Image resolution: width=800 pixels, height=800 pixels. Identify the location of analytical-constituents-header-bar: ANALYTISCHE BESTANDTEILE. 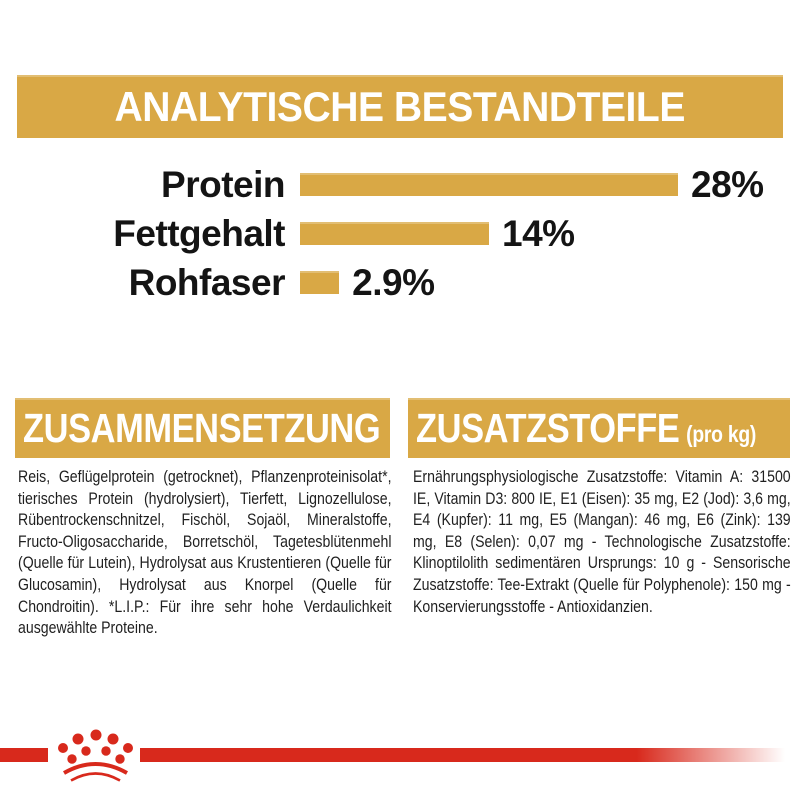
(400, 106).